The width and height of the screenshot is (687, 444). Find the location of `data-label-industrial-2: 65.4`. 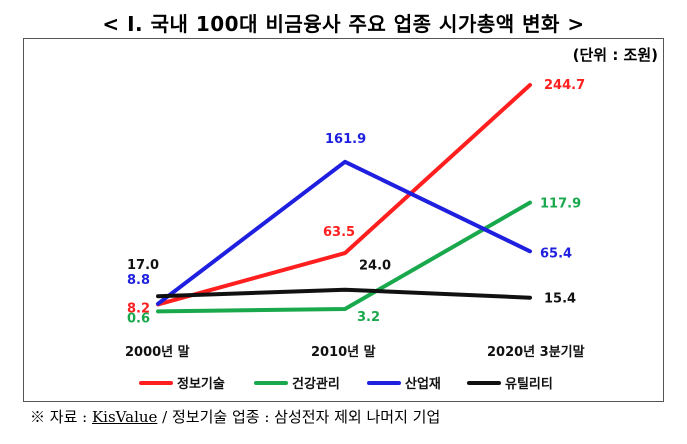

data-label-industrial-2: 65.4 is located at coordinates (556, 253).